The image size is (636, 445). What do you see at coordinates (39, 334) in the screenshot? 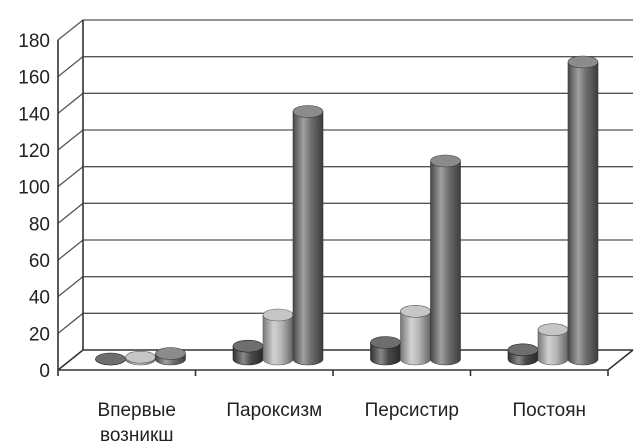
I see `y-tick-label-20: 20` at bounding box center [39, 334].